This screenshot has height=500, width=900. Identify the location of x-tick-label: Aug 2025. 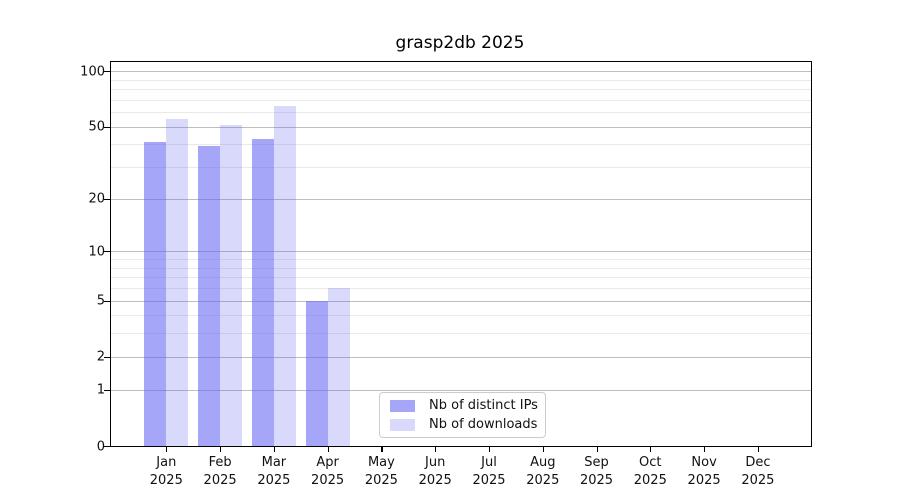
(543, 472).